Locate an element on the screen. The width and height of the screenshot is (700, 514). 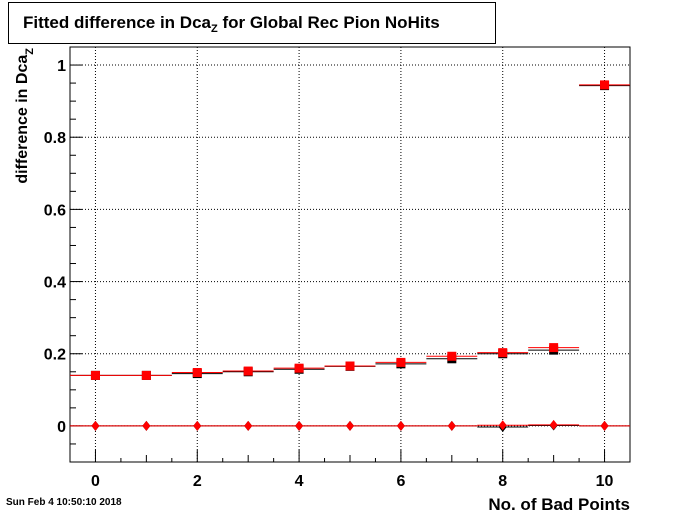
x-tick-label: 8 is located at coordinates (502, 481).